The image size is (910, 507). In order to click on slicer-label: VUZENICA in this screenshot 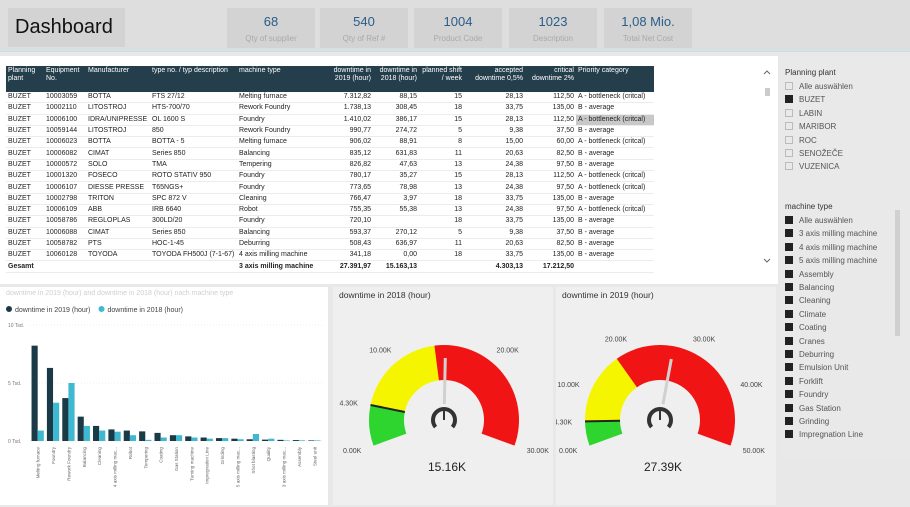, I will do `click(819, 167)`.